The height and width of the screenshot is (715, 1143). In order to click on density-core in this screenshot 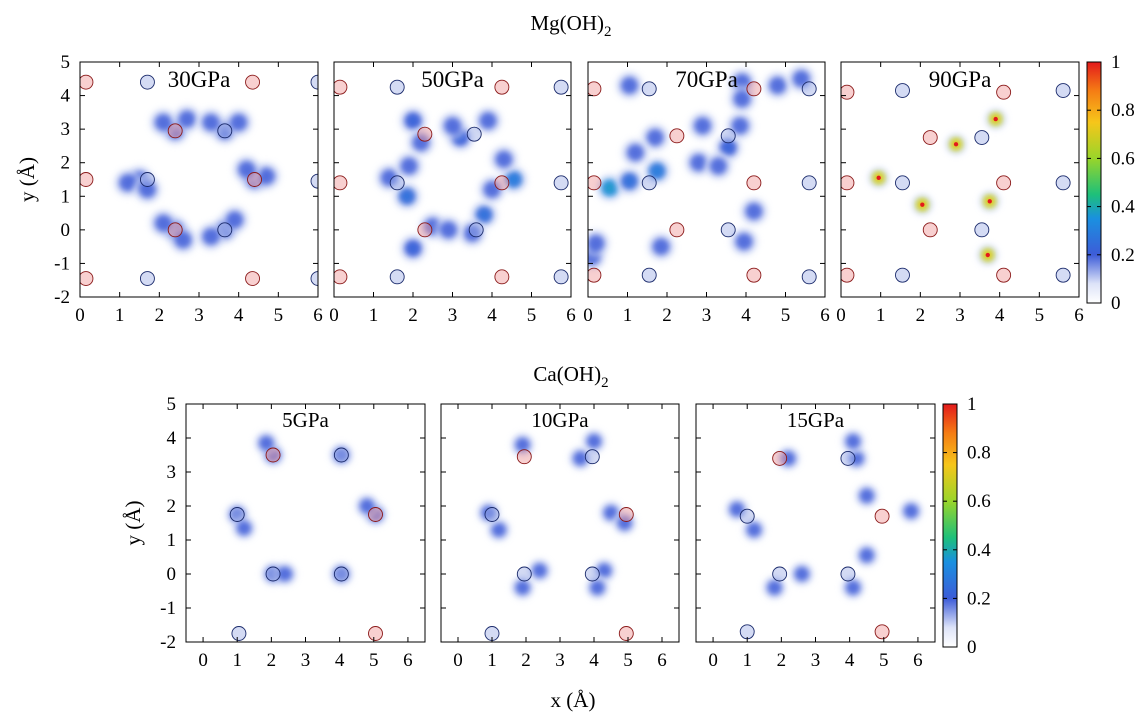, I will do `click(407, 196)`.